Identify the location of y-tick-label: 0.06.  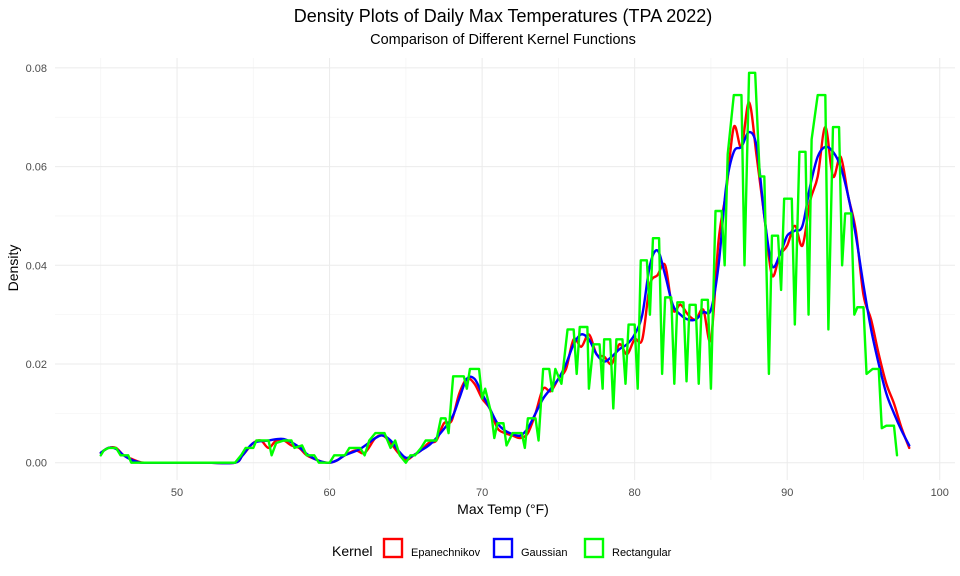
(36, 168).